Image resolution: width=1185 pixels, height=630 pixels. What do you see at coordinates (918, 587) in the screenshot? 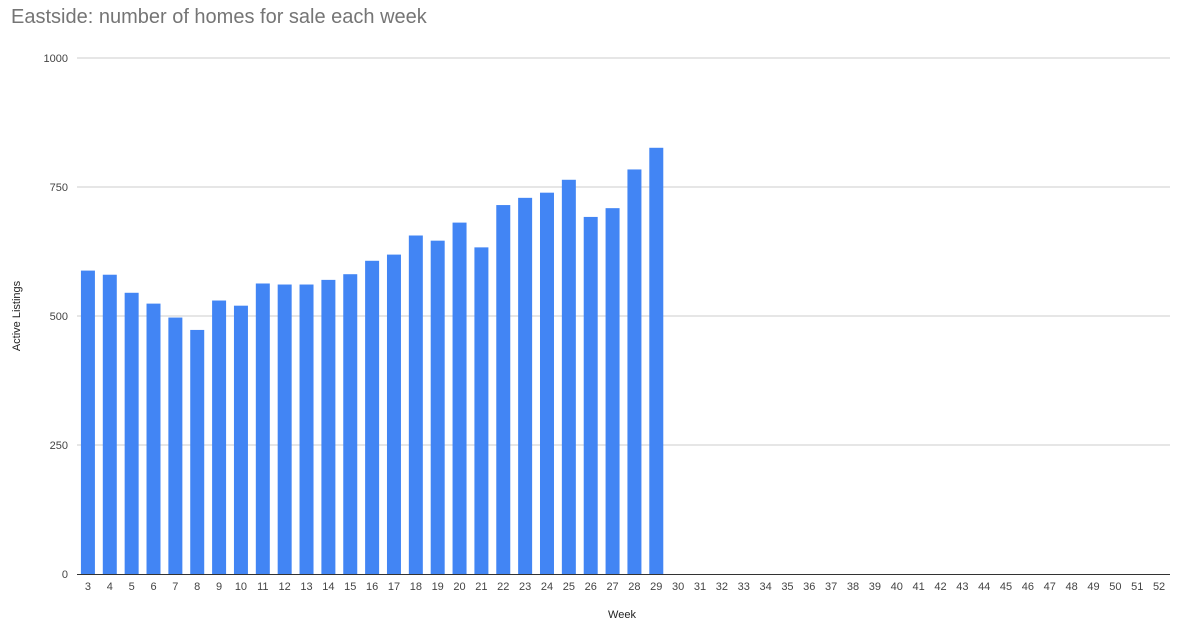
I see `x-tick-label: 41` at bounding box center [918, 587].